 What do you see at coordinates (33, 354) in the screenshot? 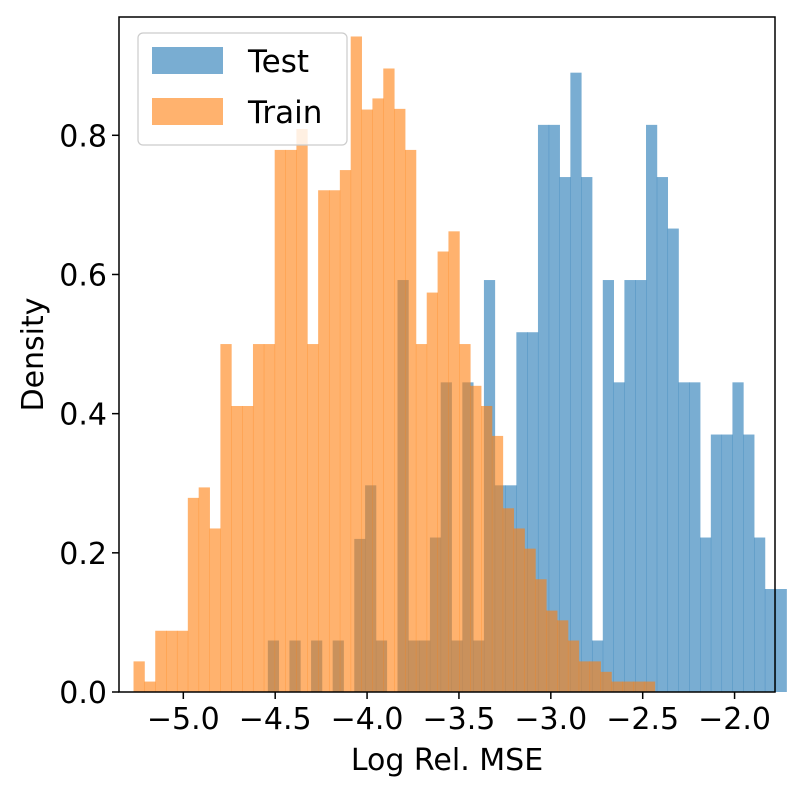
I see `y-axis-label: Density` at bounding box center [33, 354].